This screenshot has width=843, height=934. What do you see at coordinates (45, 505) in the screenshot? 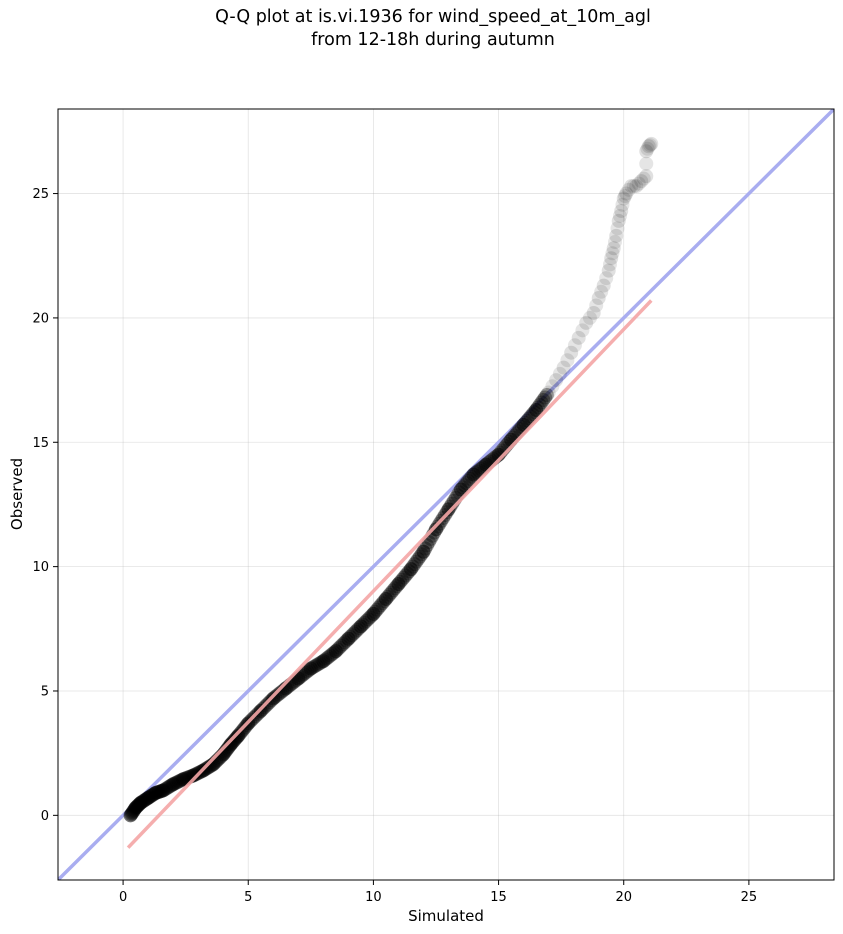
I see `y-axis-ticks: 0 5 10 15 20 25` at bounding box center [45, 505].